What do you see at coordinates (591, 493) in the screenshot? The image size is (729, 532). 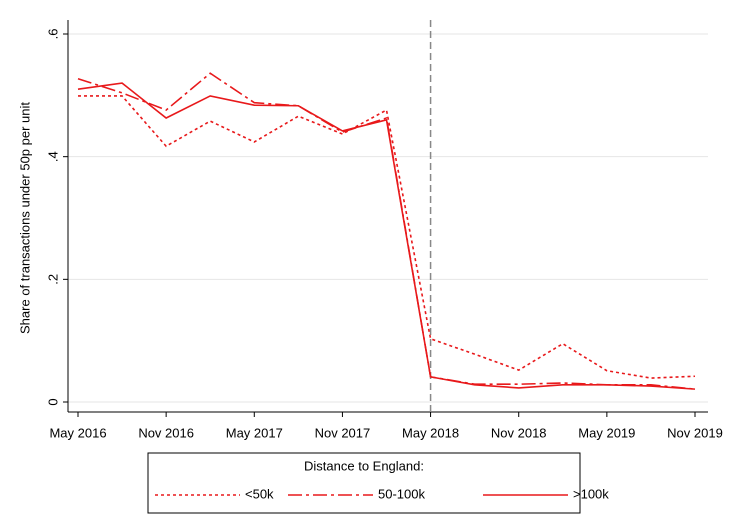 I see `legend-label: >100k` at bounding box center [591, 493].